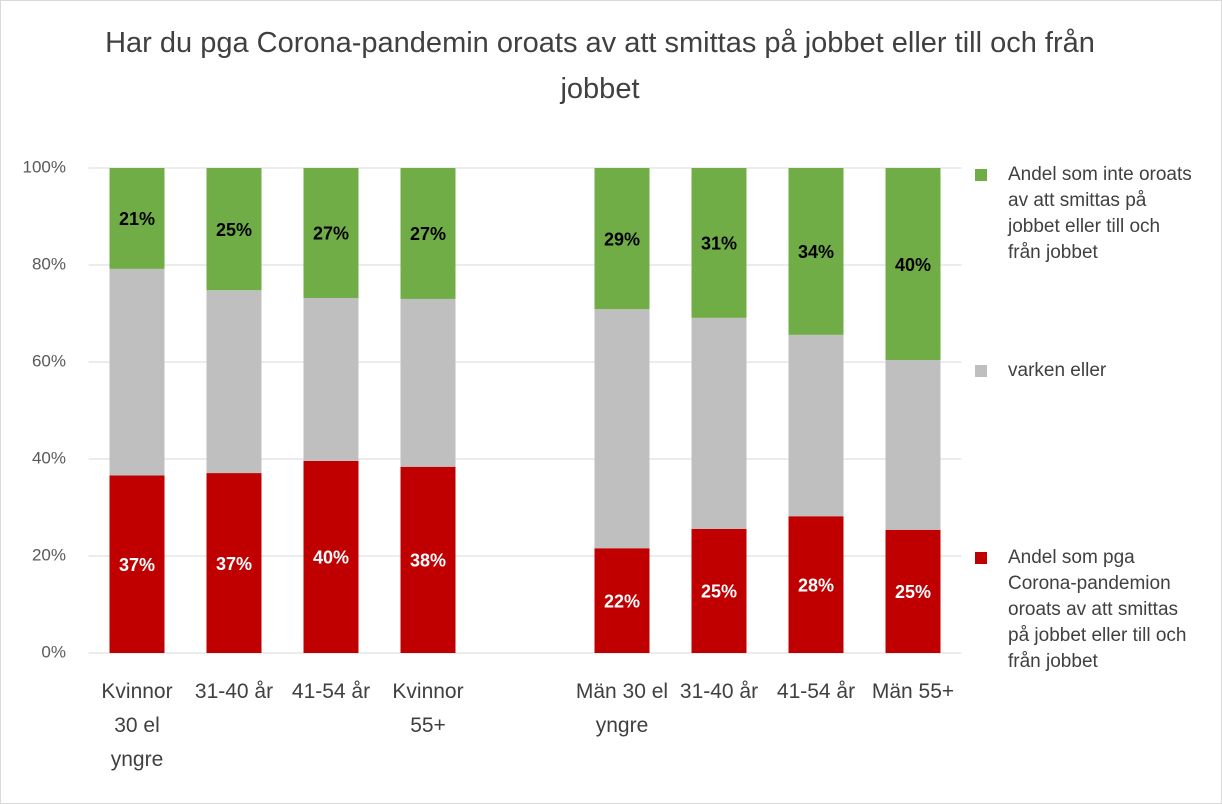 The image size is (1222, 804). Describe the element at coordinates (428, 708) in the screenshot. I see `x-tick-label: Kvinnor 55+` at that location.